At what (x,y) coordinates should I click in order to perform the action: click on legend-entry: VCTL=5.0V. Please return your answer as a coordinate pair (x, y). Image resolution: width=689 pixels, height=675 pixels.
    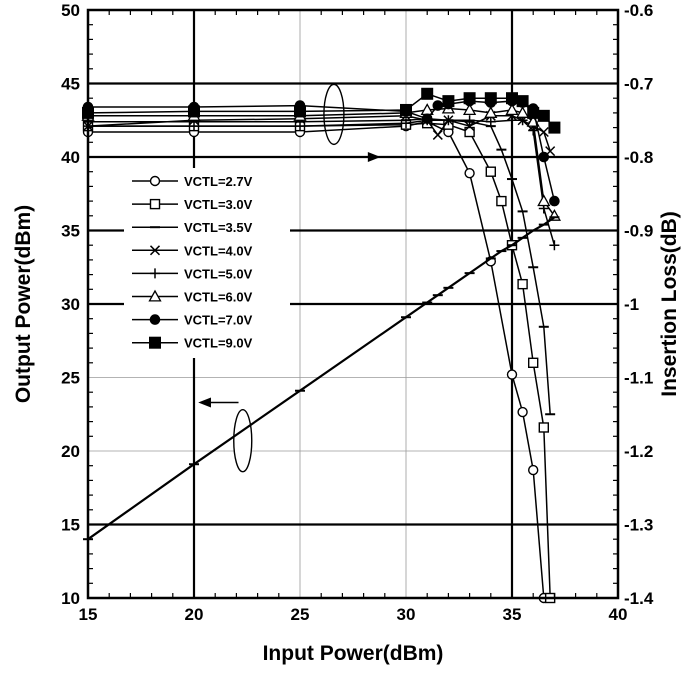
    Looking at the image, I should click on (192, 273).